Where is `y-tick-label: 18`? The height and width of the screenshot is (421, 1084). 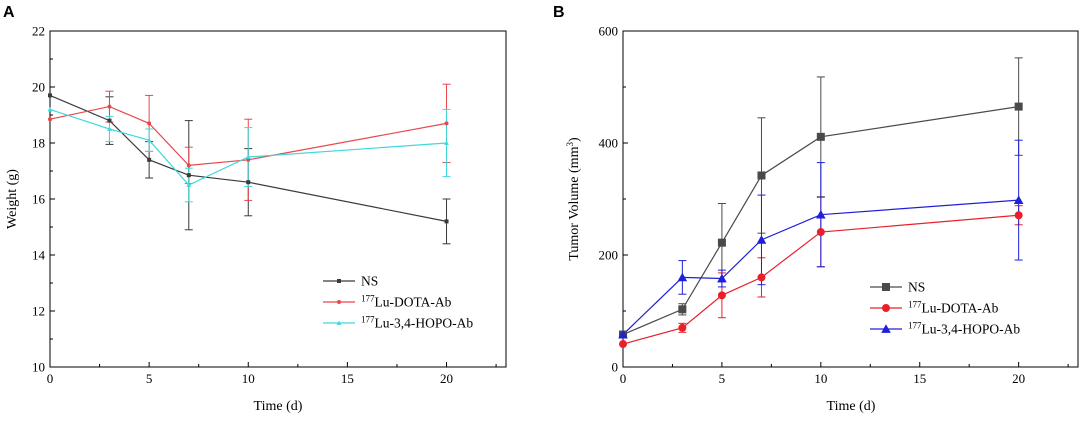 y-tick-label: 18 is located at coordinates (38, 143).